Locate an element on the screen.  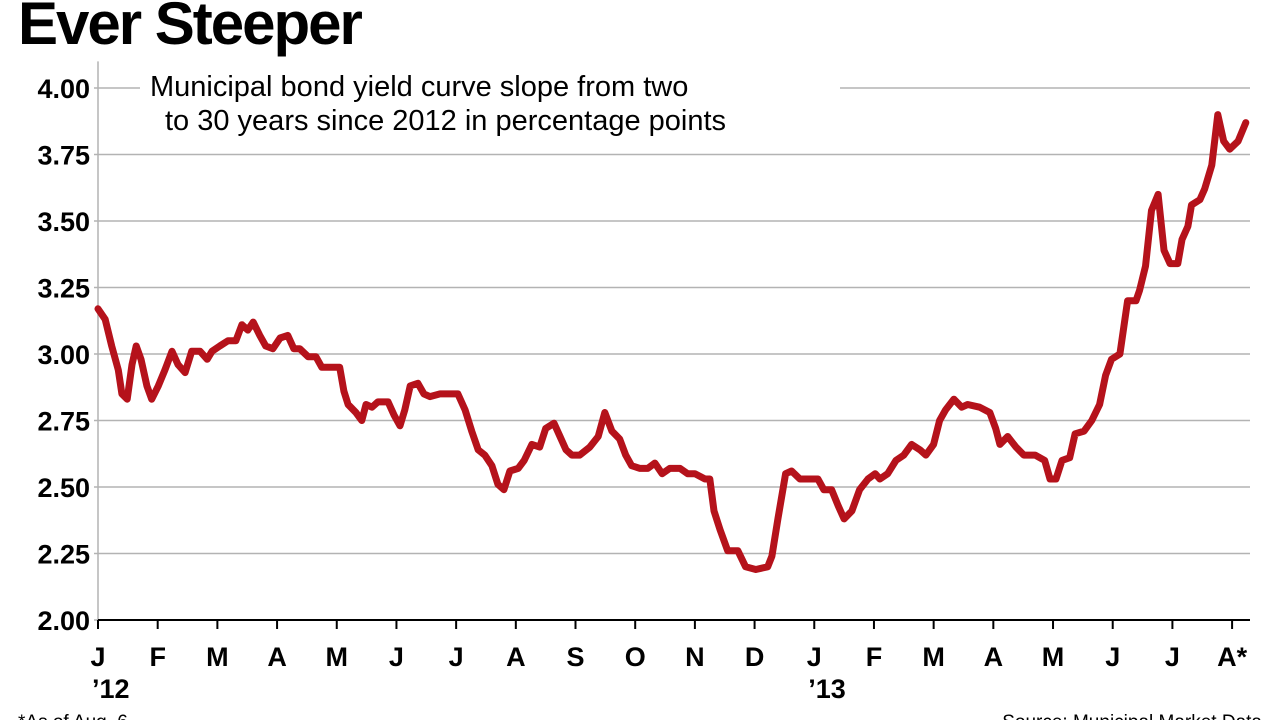
y-tick-label: 3.75 is located at coordinates (63, 156).